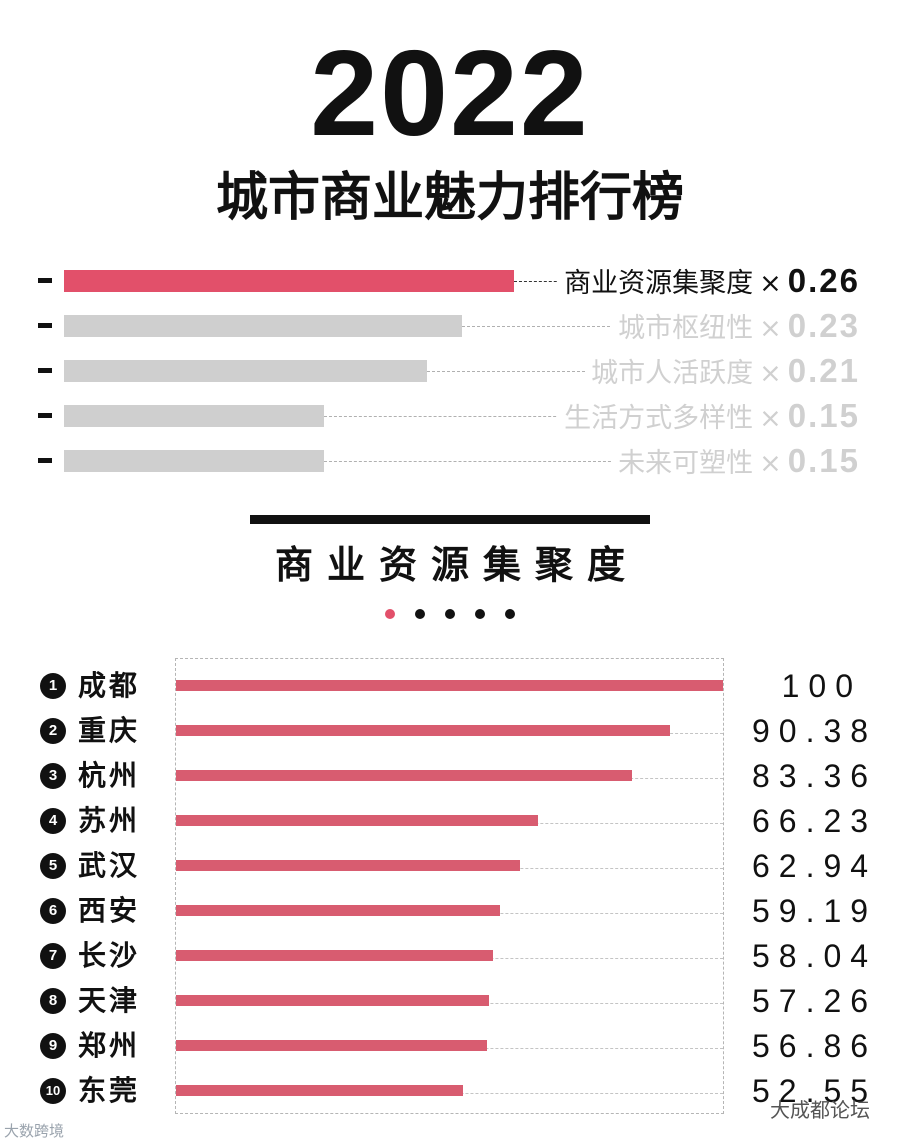  I want to click on rank-badge: 5, so click(53, 866).